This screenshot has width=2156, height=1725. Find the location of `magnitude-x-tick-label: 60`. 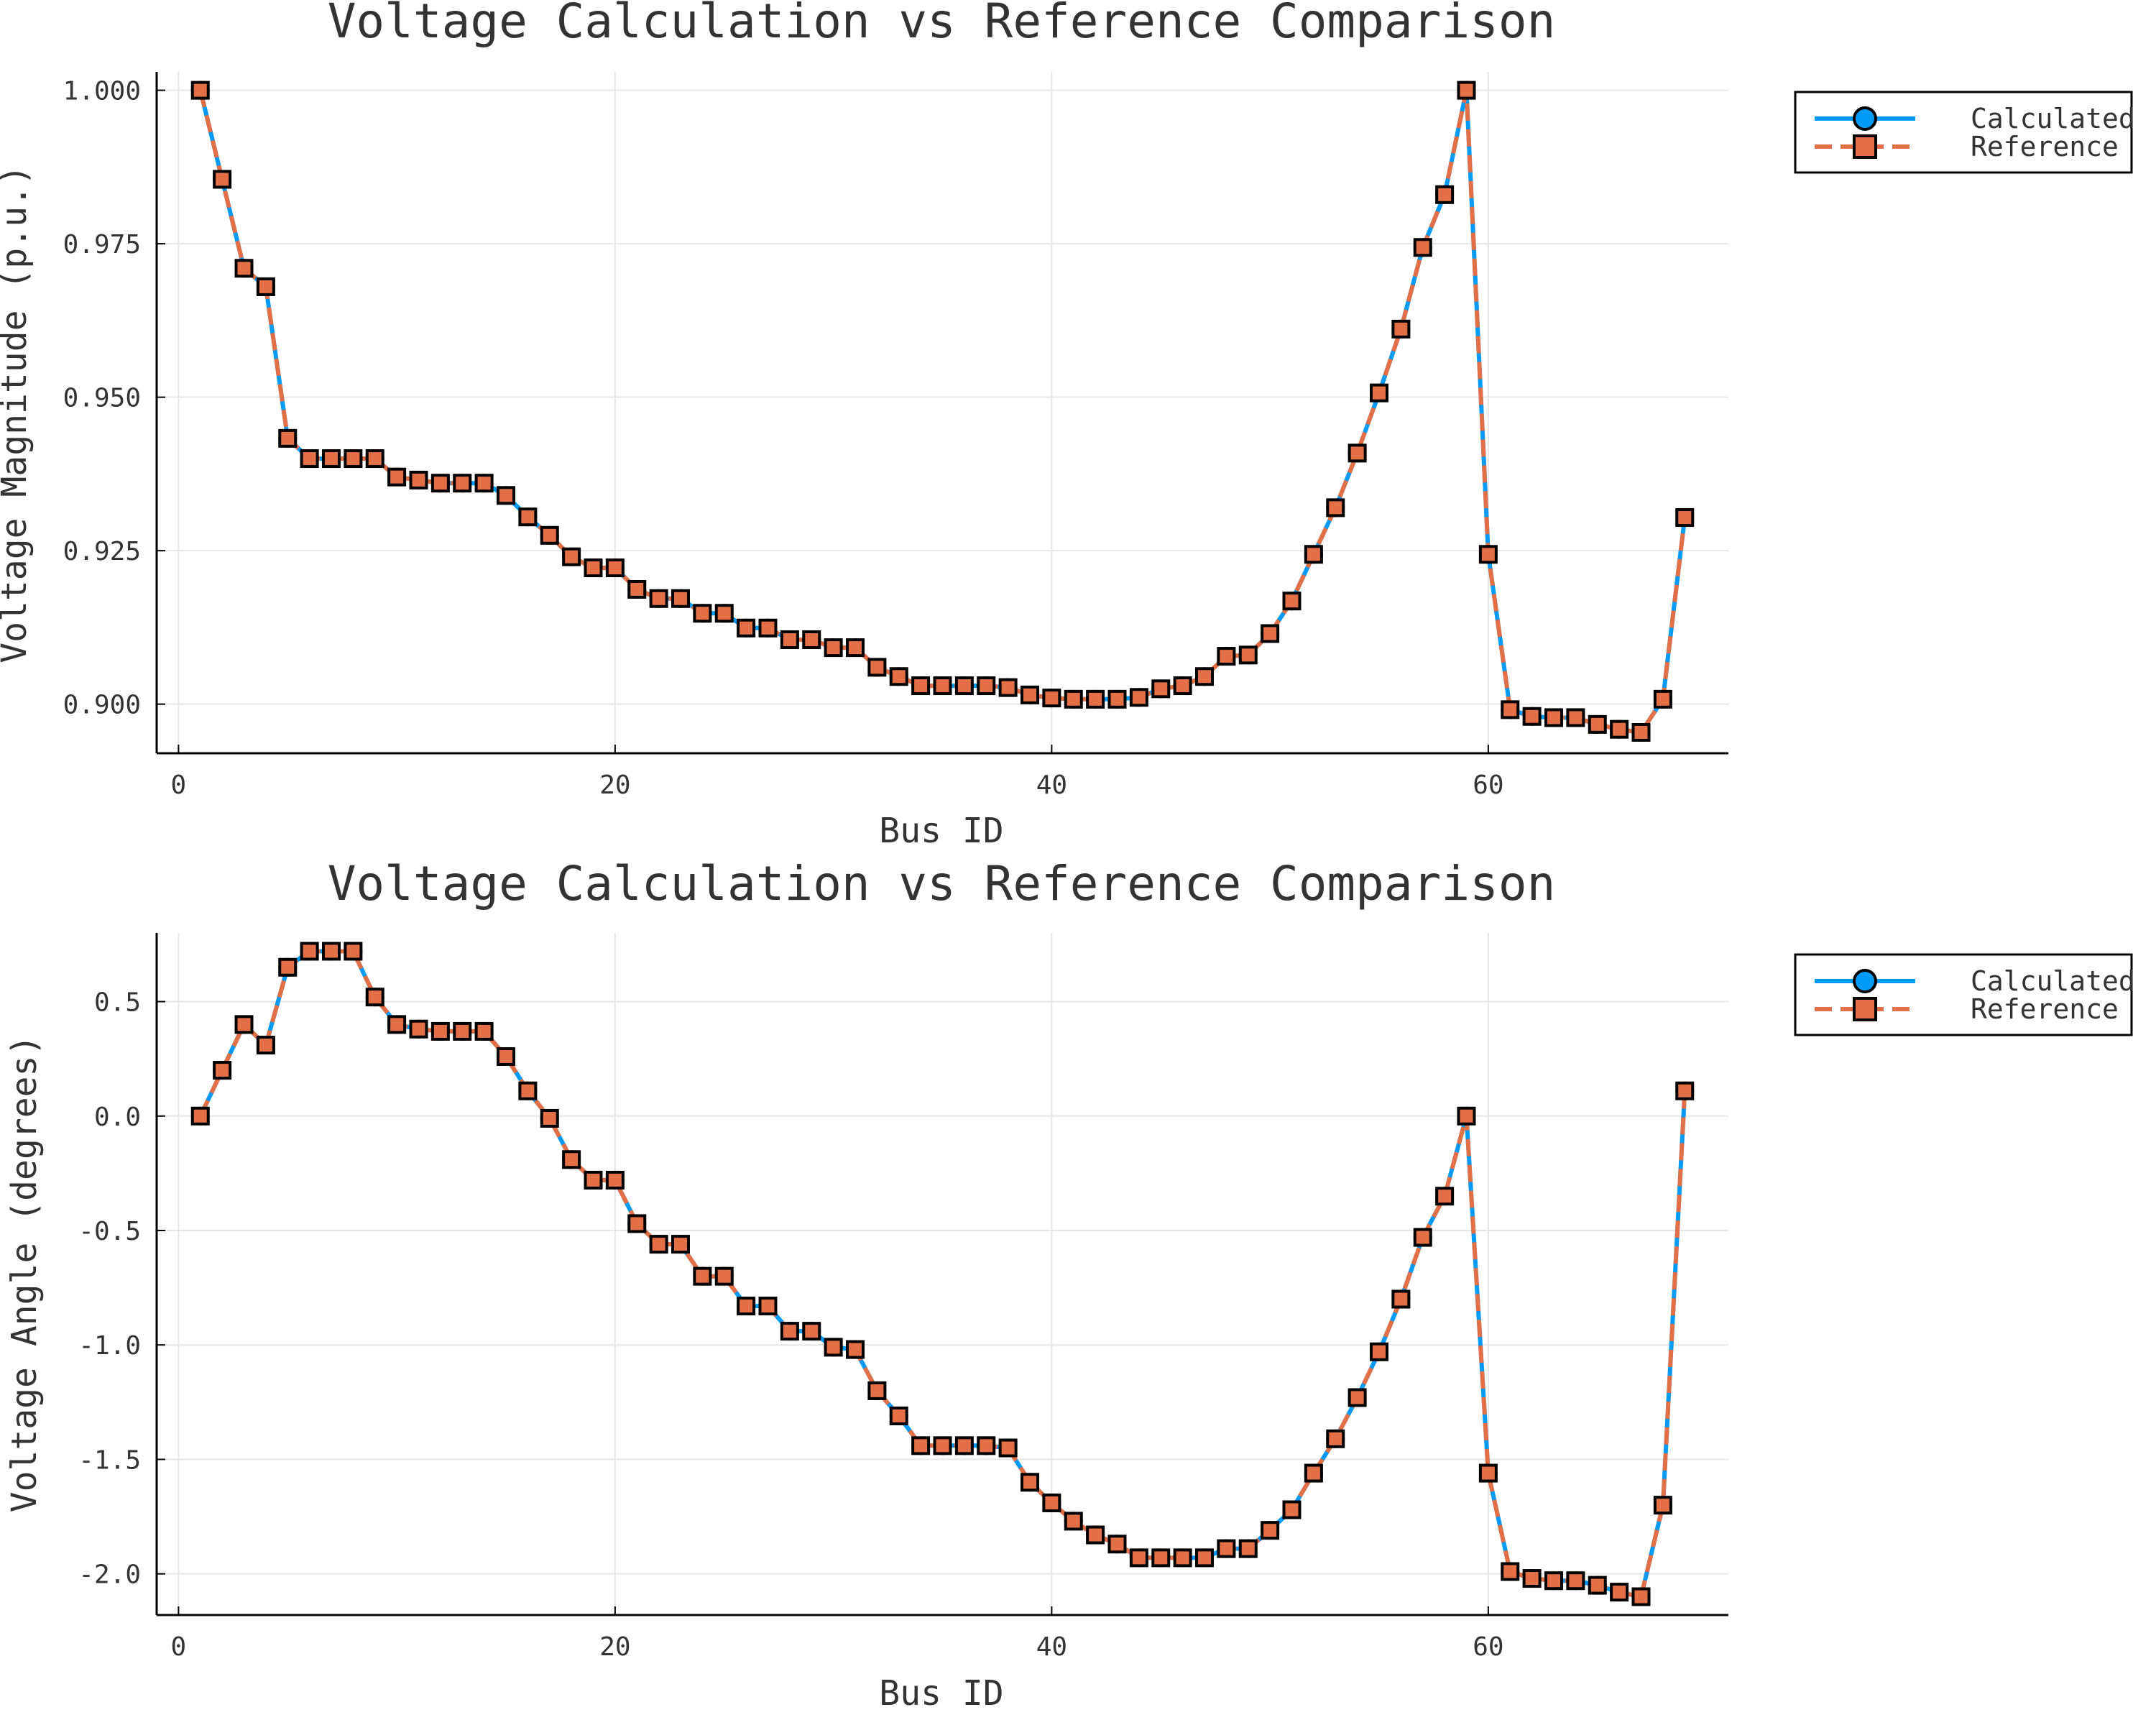

magnitude-x-tick-label: 60 is located at coordinates (1488, 785).